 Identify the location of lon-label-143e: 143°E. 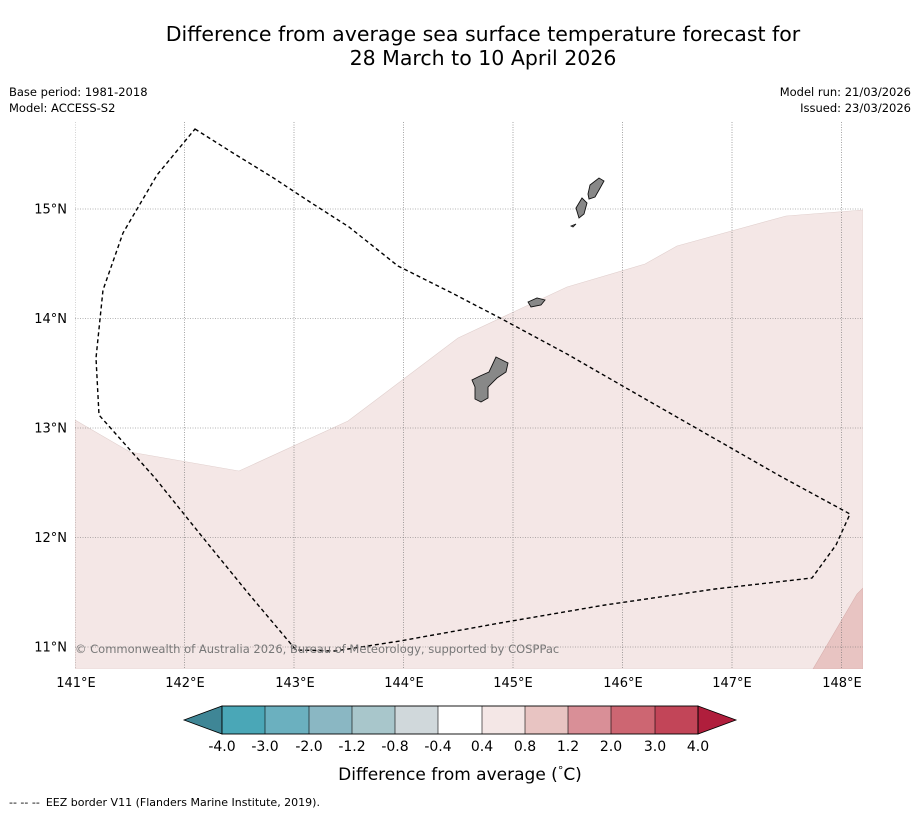
(295, 683).